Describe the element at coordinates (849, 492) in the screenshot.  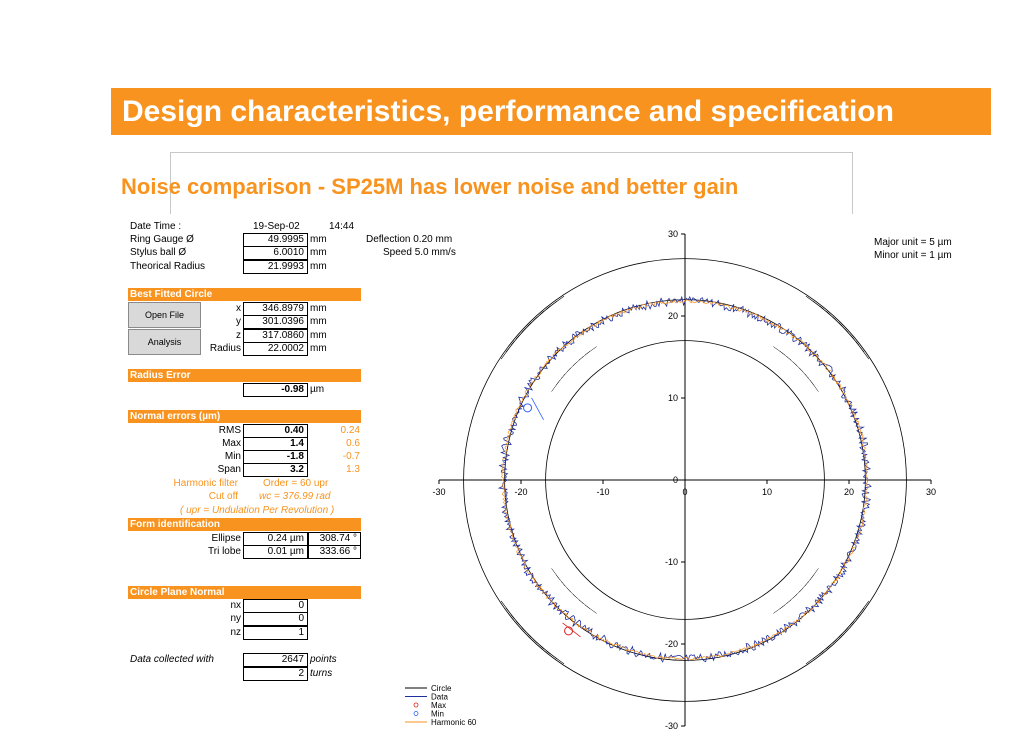
I see `x-tick-label: 20` at that location.